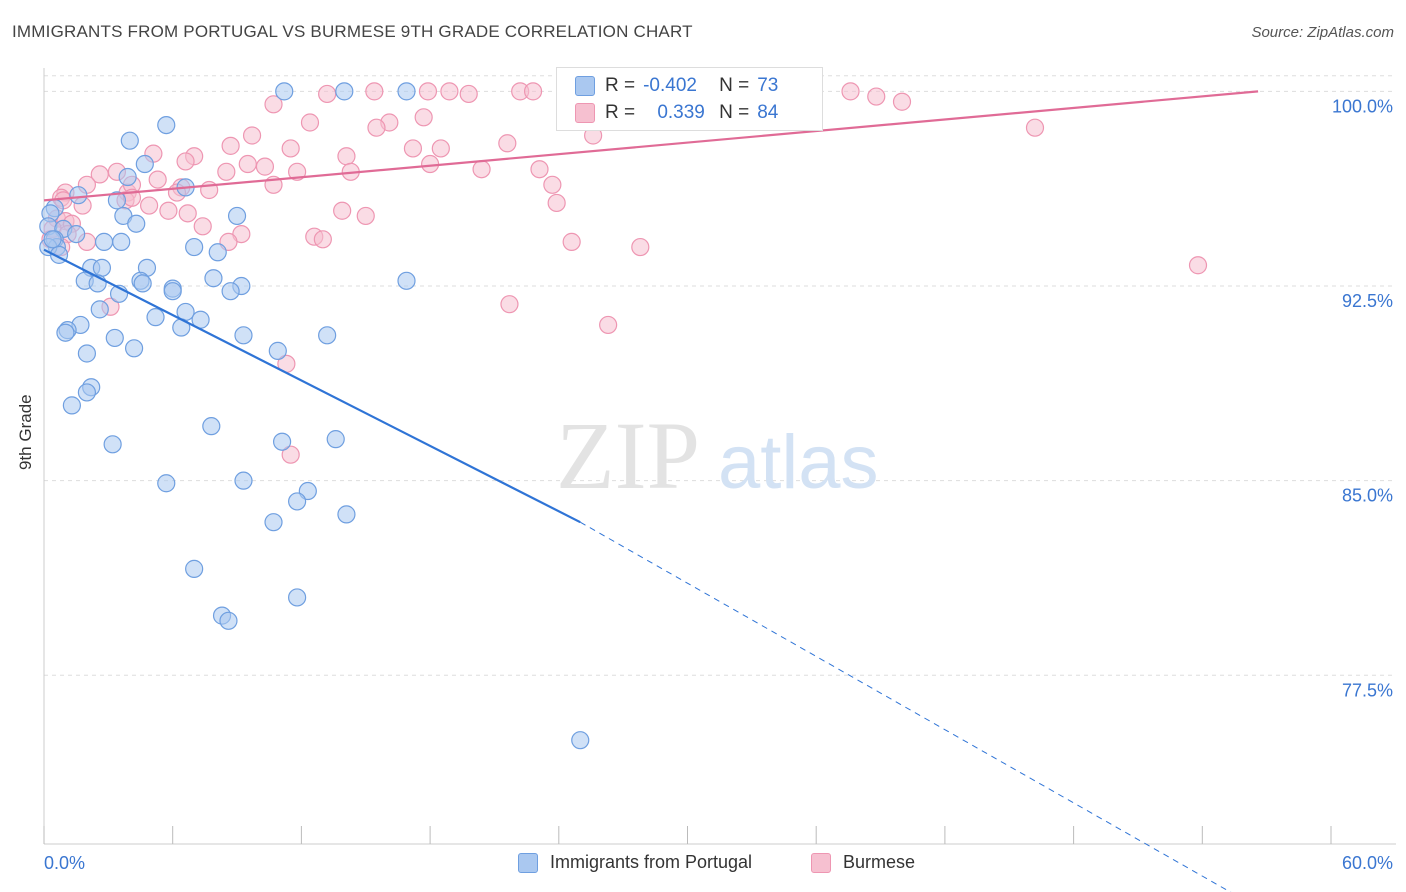 The width and height of the screenshot is (1406, 892). What do you see at coordinates (1322, 32) in the screenshot?
I see `chart-source: Source: ZipAtlas.com` at bounding box center [1322, 32].